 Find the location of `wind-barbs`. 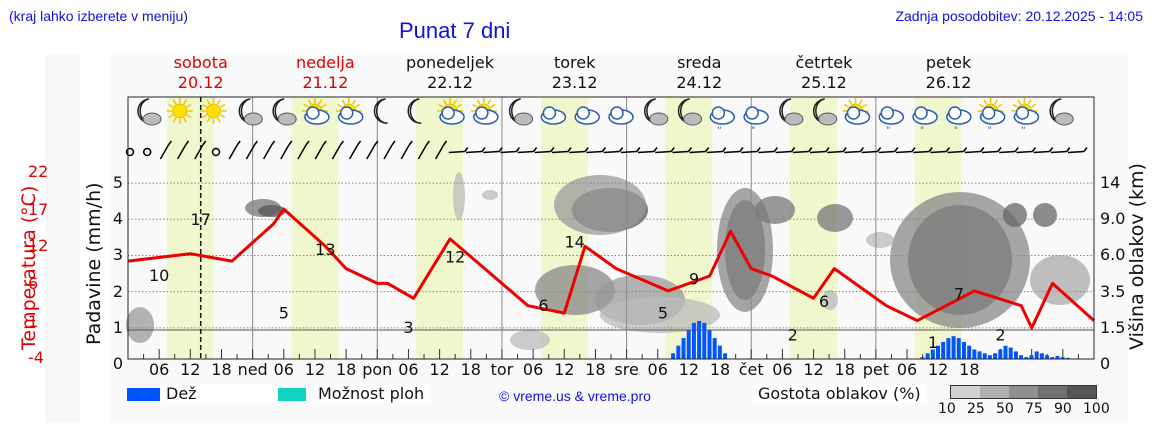

wind-barbs is located at coordinates (606, 150).